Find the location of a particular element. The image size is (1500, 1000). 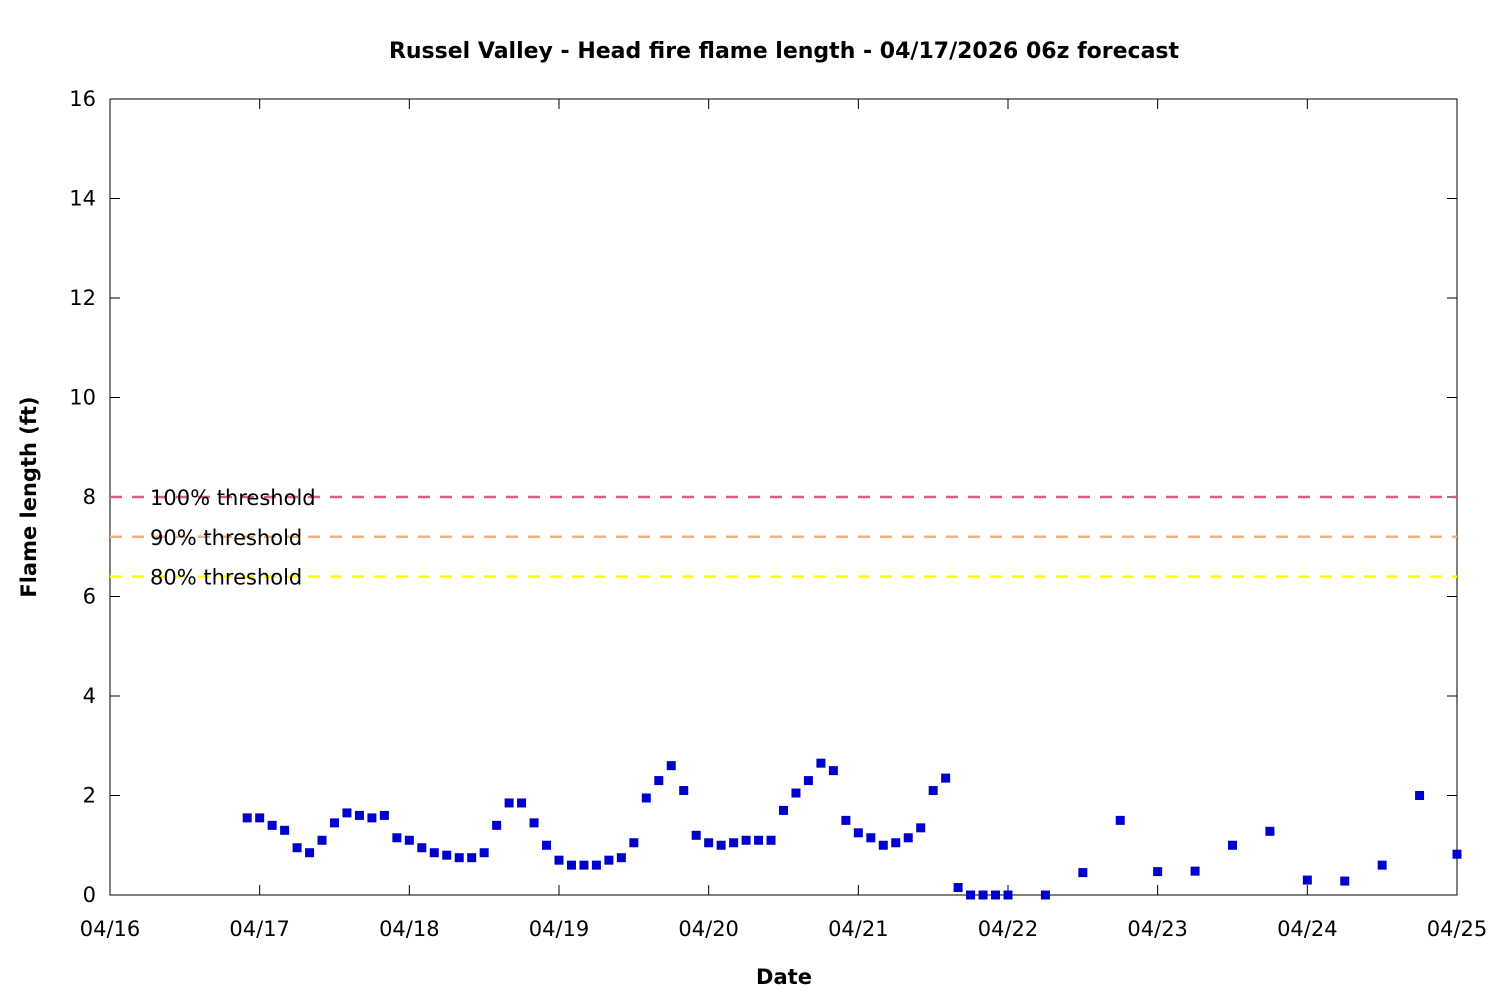

x-tick-label: 04/17 is located at coordinates (259, 929).